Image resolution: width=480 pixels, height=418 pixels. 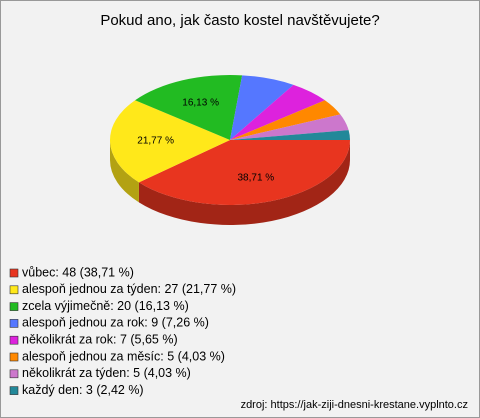 I want to click on value-label: 38,71 %, so click(x=255, y=177).